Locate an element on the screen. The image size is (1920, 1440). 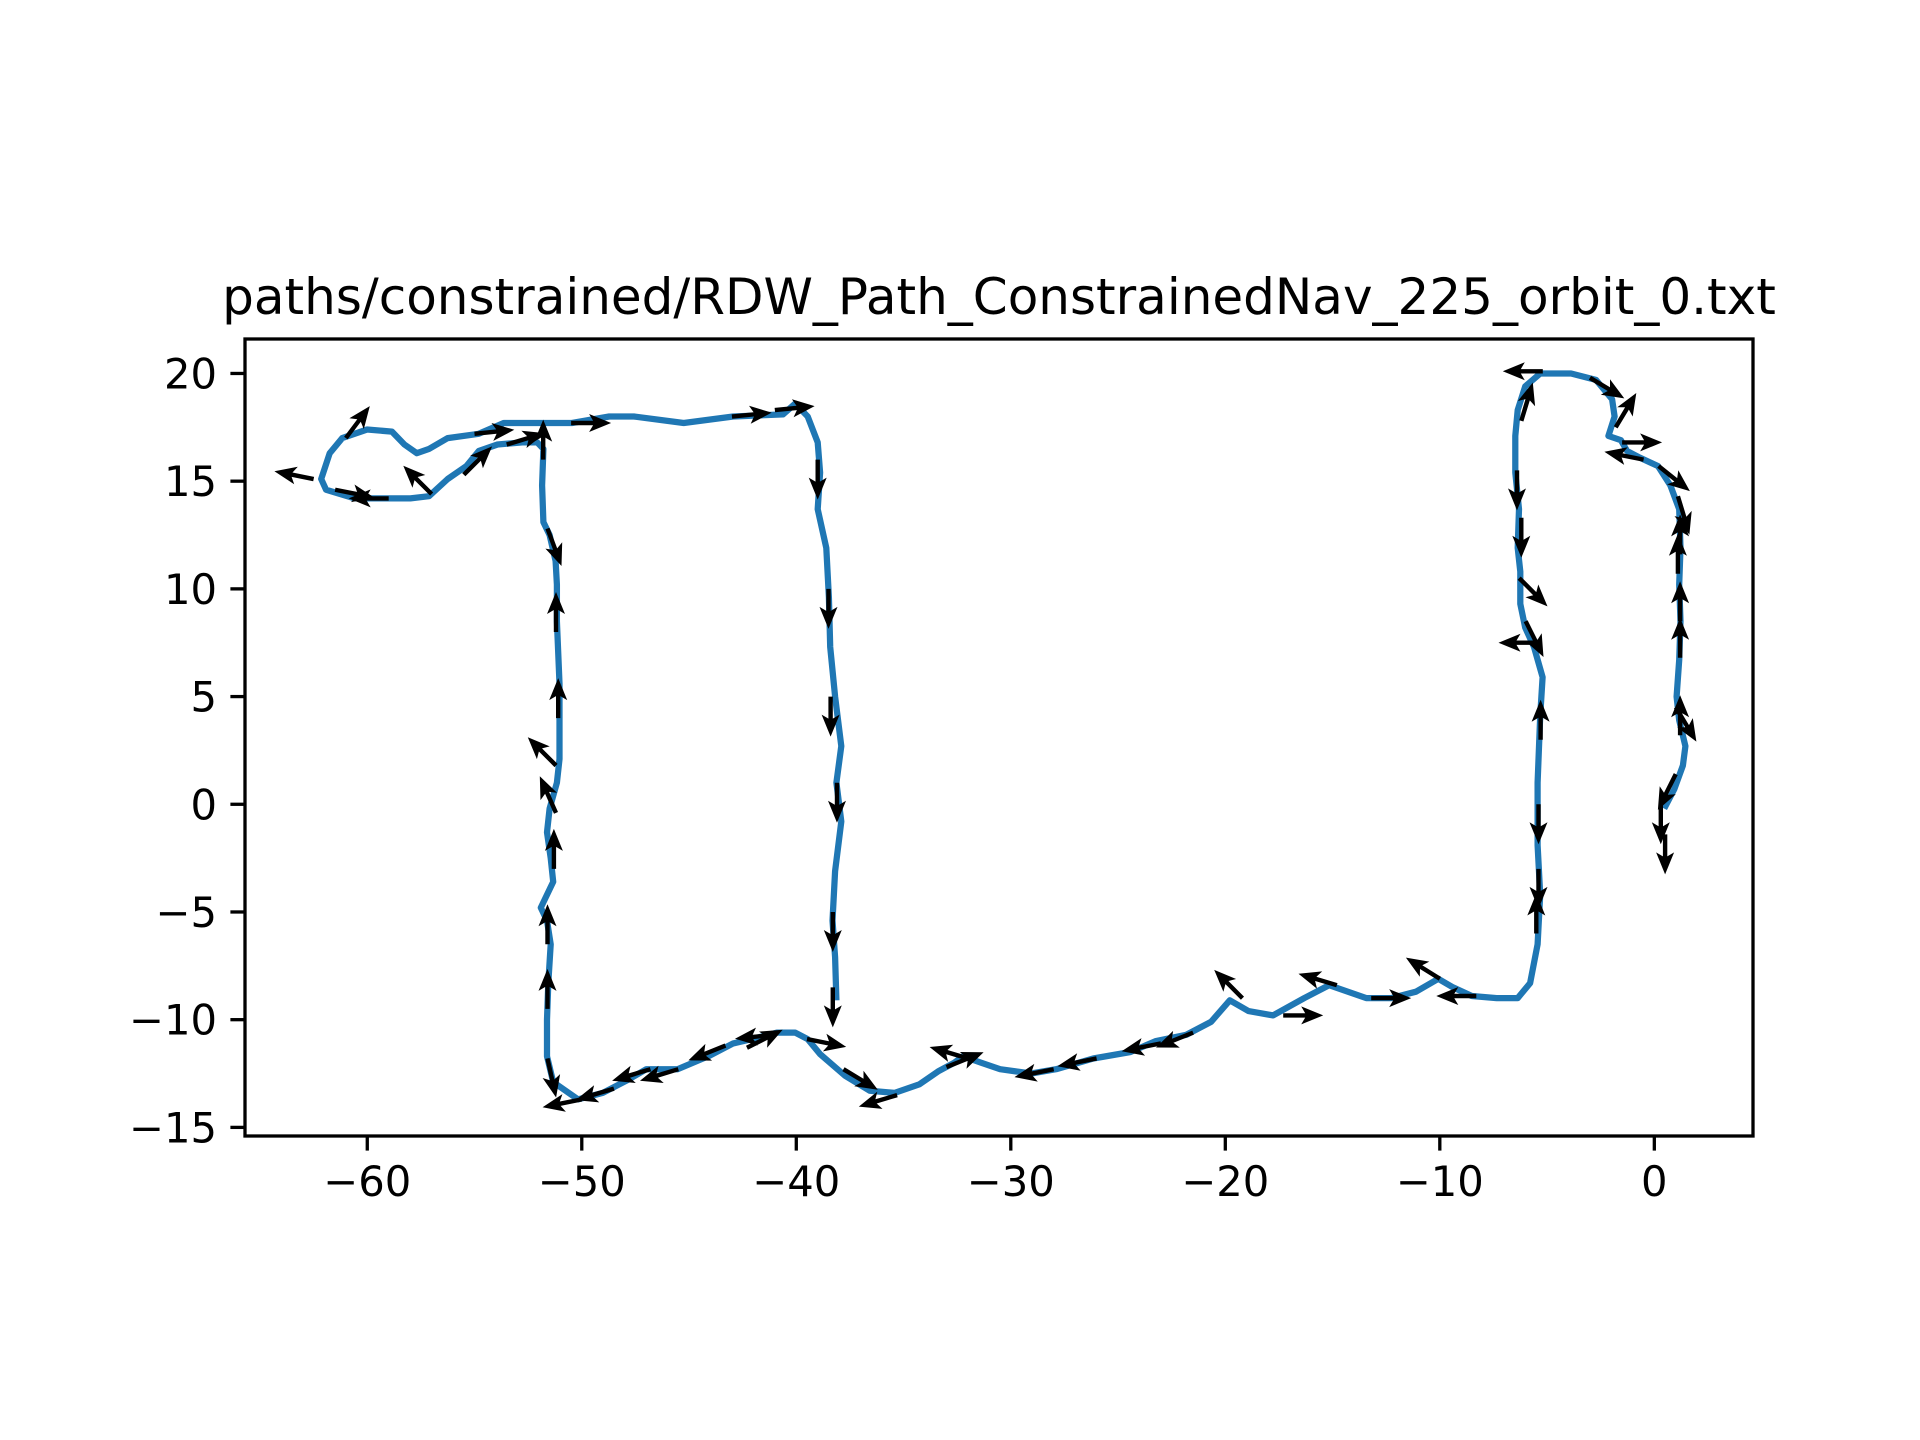
x-tick-label: −50 is located at coordinates (582, 1181).